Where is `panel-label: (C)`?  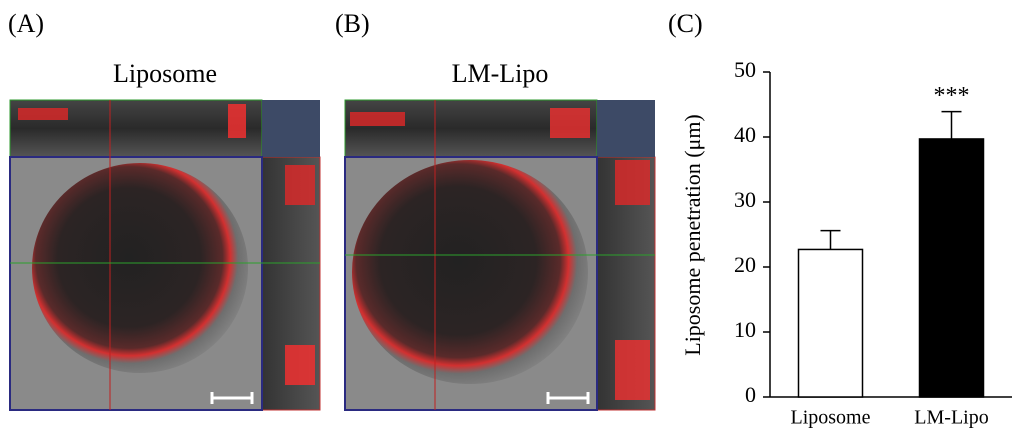 panel-label: (C) is located at coordinates (685, 23).